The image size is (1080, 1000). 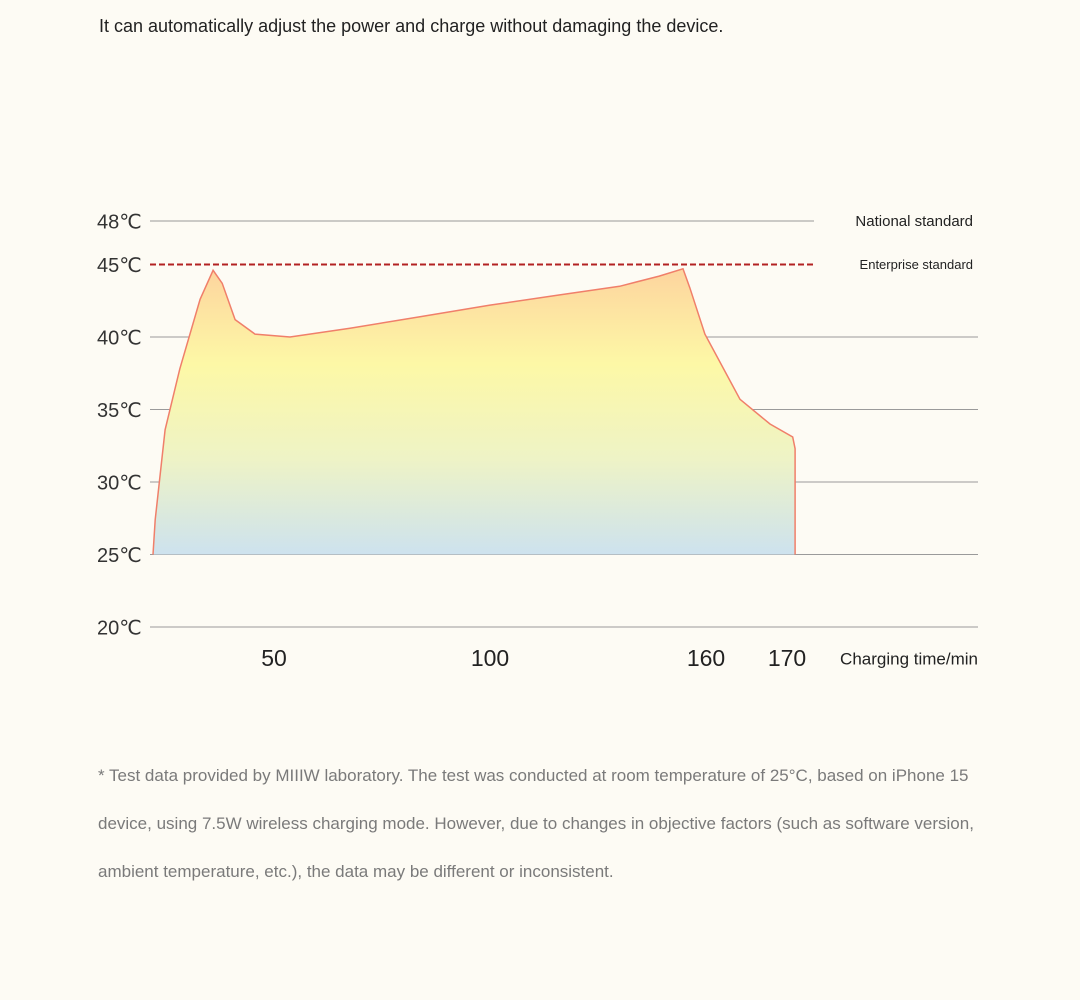 What do you see at coordinates (119, 222) in the screenshot?
I see `y-tick-label: 48℃` at bounding box center [119, 222].